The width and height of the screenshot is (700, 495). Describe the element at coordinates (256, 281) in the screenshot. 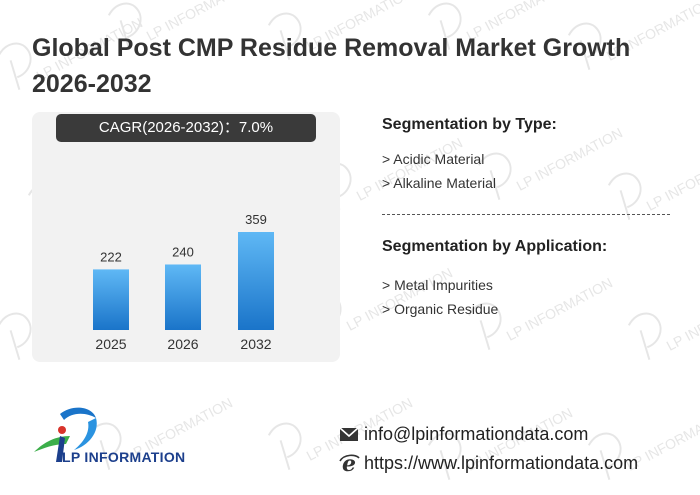

I see `bar-2032` at that location.